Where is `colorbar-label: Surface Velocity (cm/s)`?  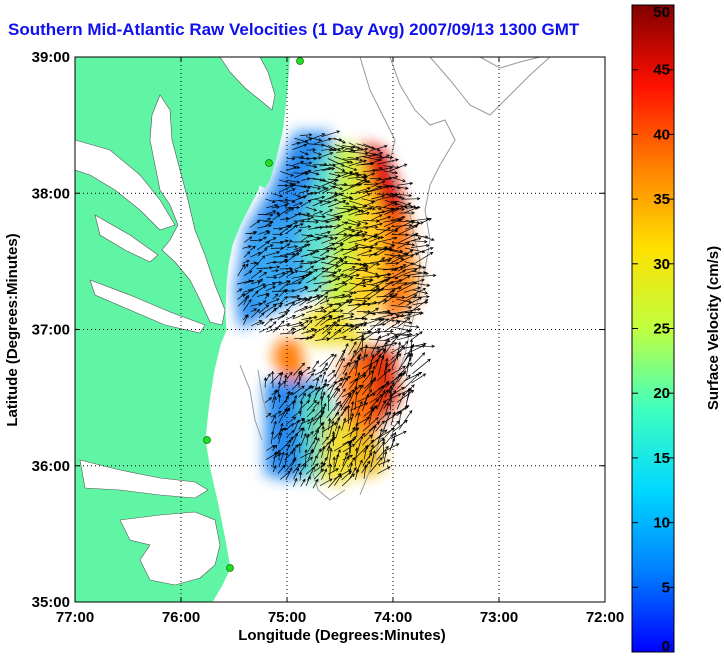
colorbar-label: Surface Velocity (cm/s) is located at coordinates (713, 328).